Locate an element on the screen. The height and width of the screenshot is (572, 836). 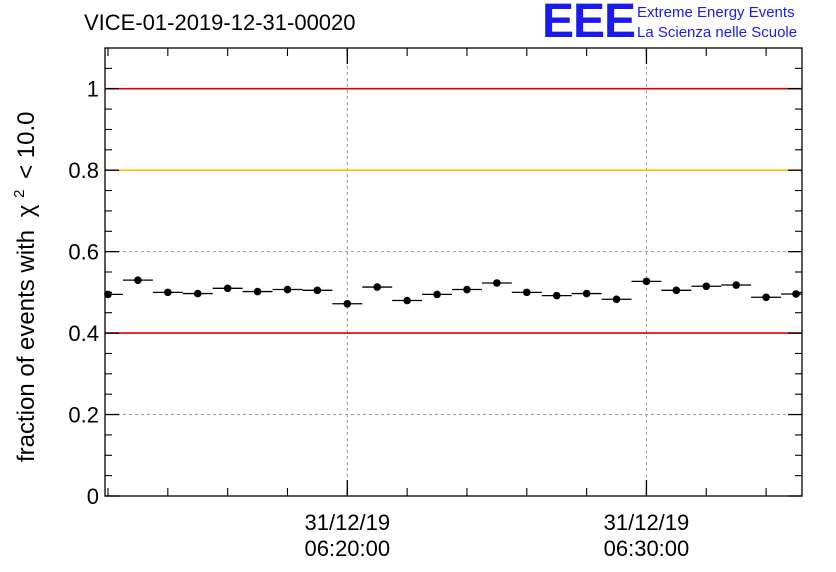
logo-text-line2: La Scienza nelle Scuole is located at coordinates (717, 32).